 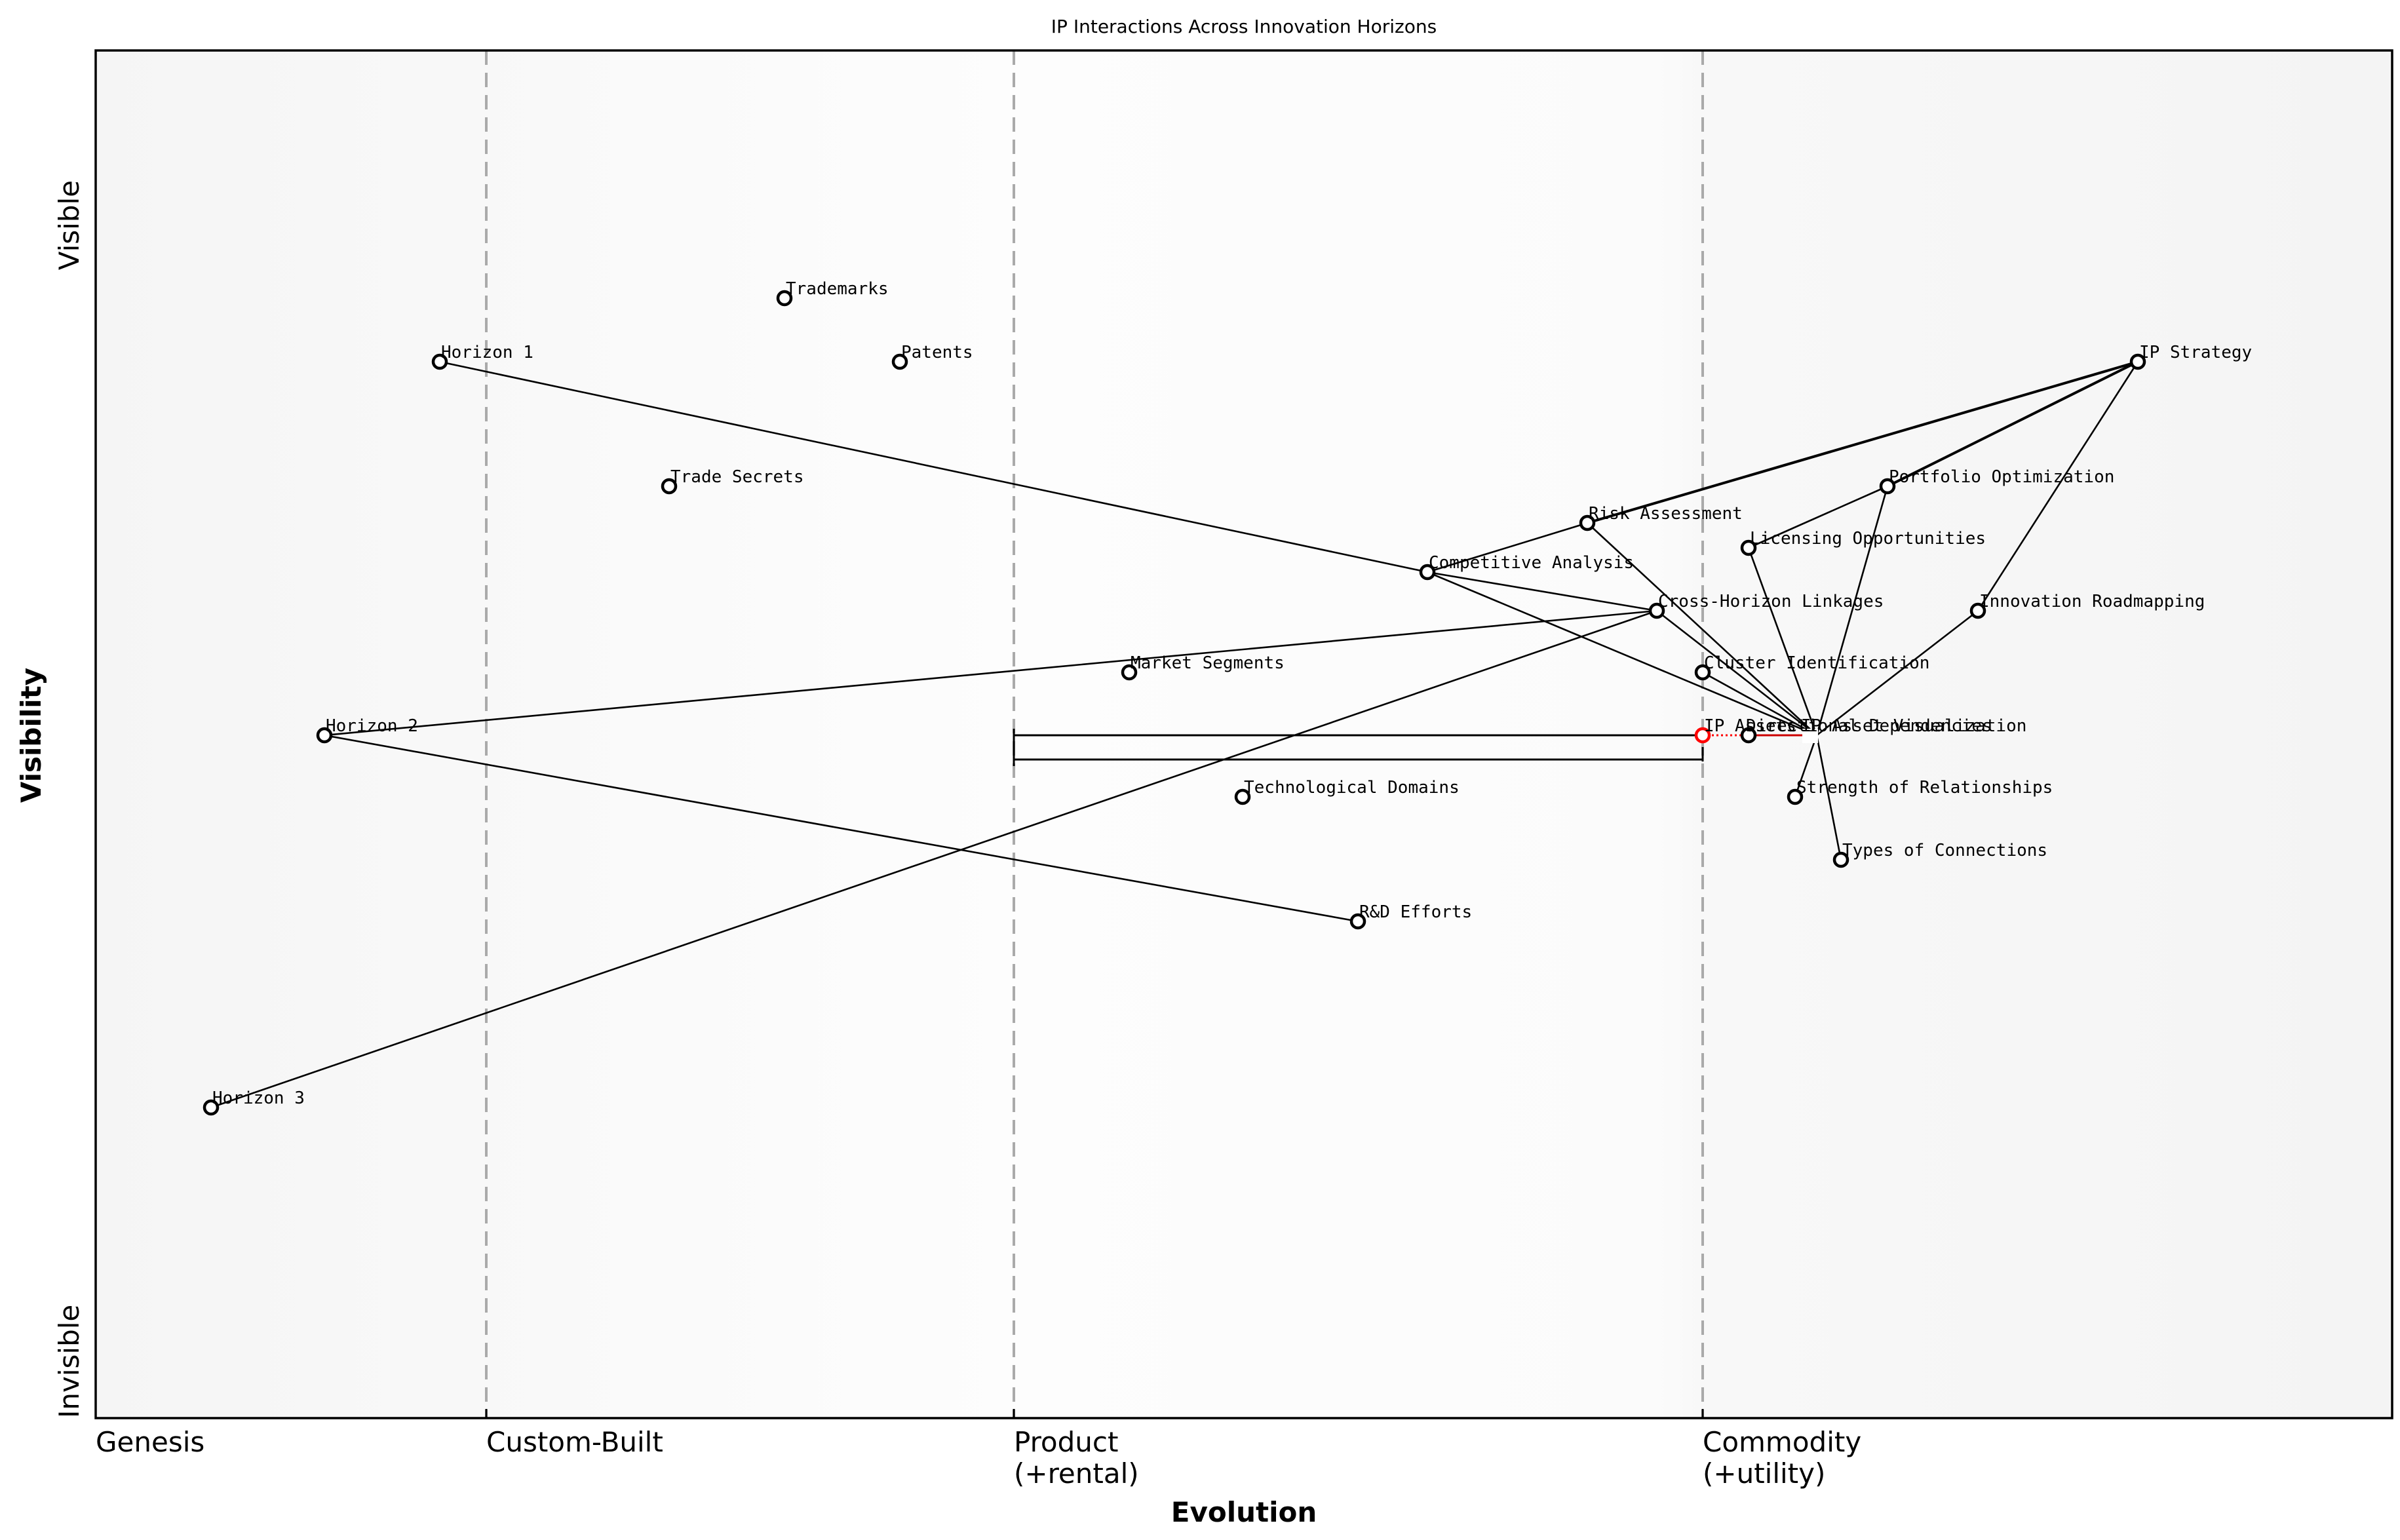 I want to click on edge-licensing-hub, so click(x=1782, y=641).